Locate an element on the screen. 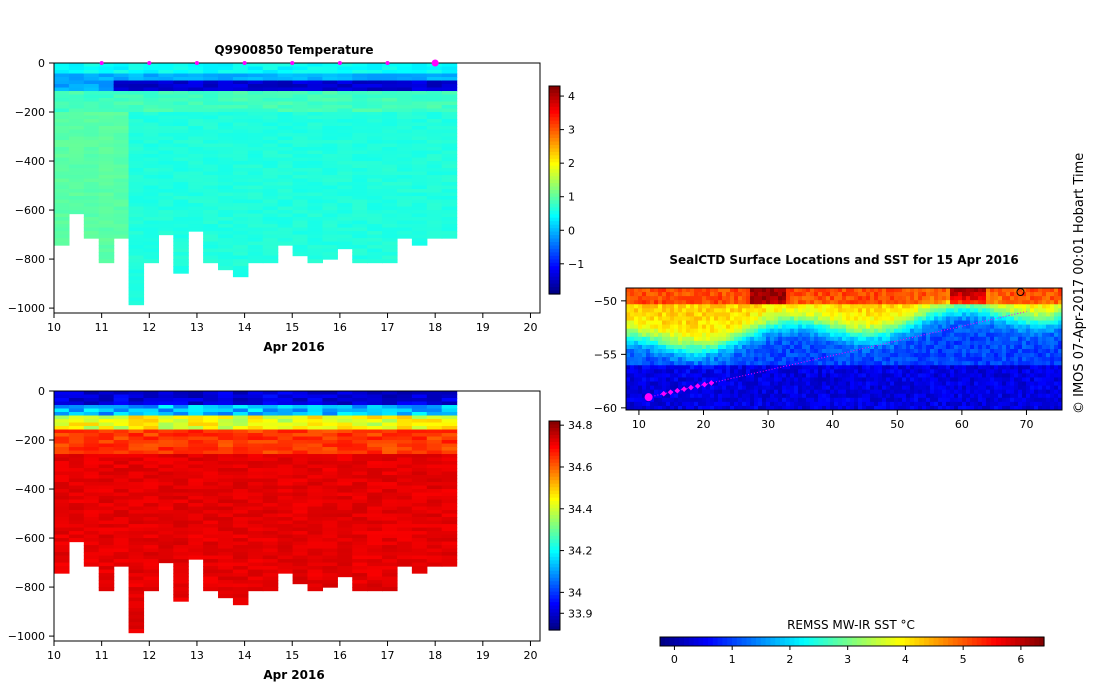 This screenshot has height=700, width=1099. x-tick-label: 15 is located at coordinates (292, 655).